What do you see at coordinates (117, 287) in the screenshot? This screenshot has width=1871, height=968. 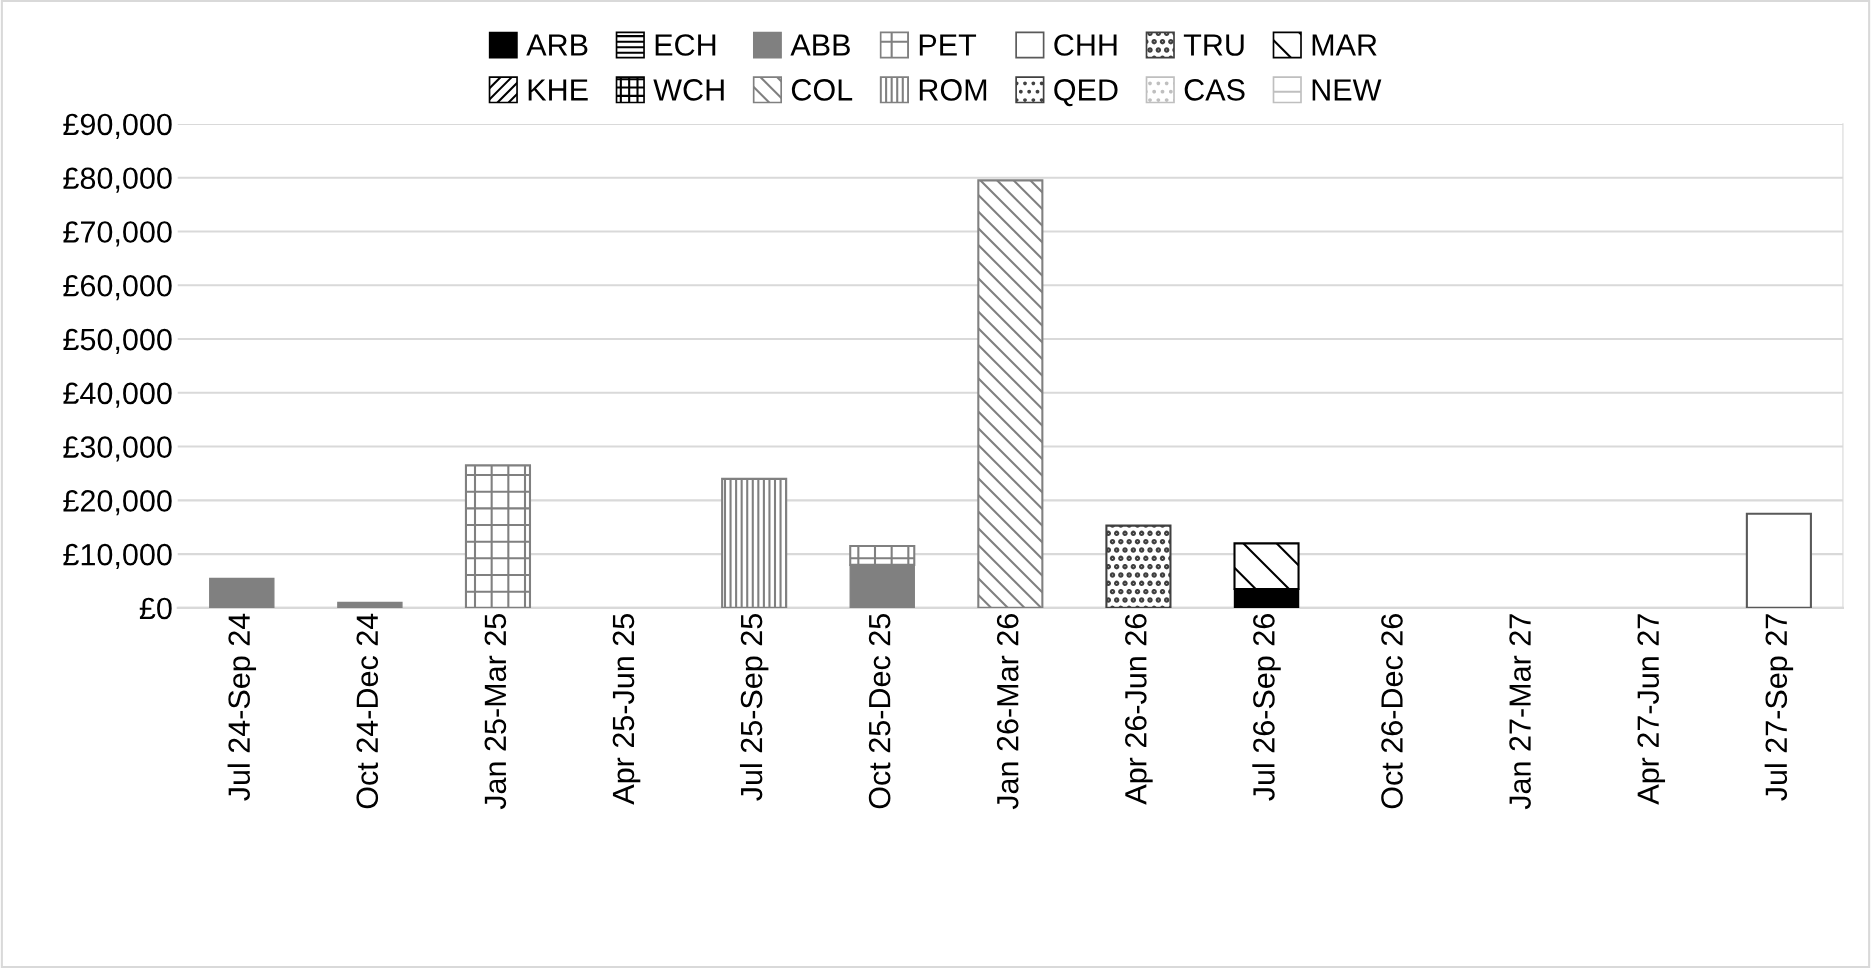 I see `y-tick-label: £60,000` at bounding box center [117, 287].